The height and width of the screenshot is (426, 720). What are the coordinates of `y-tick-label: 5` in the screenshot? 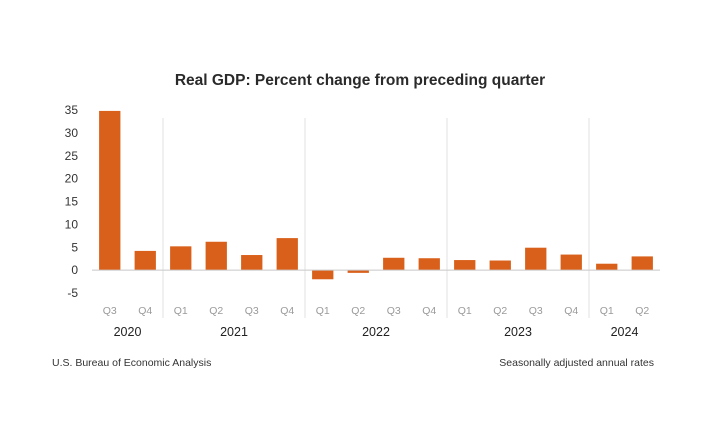 It's located at (74, 247).